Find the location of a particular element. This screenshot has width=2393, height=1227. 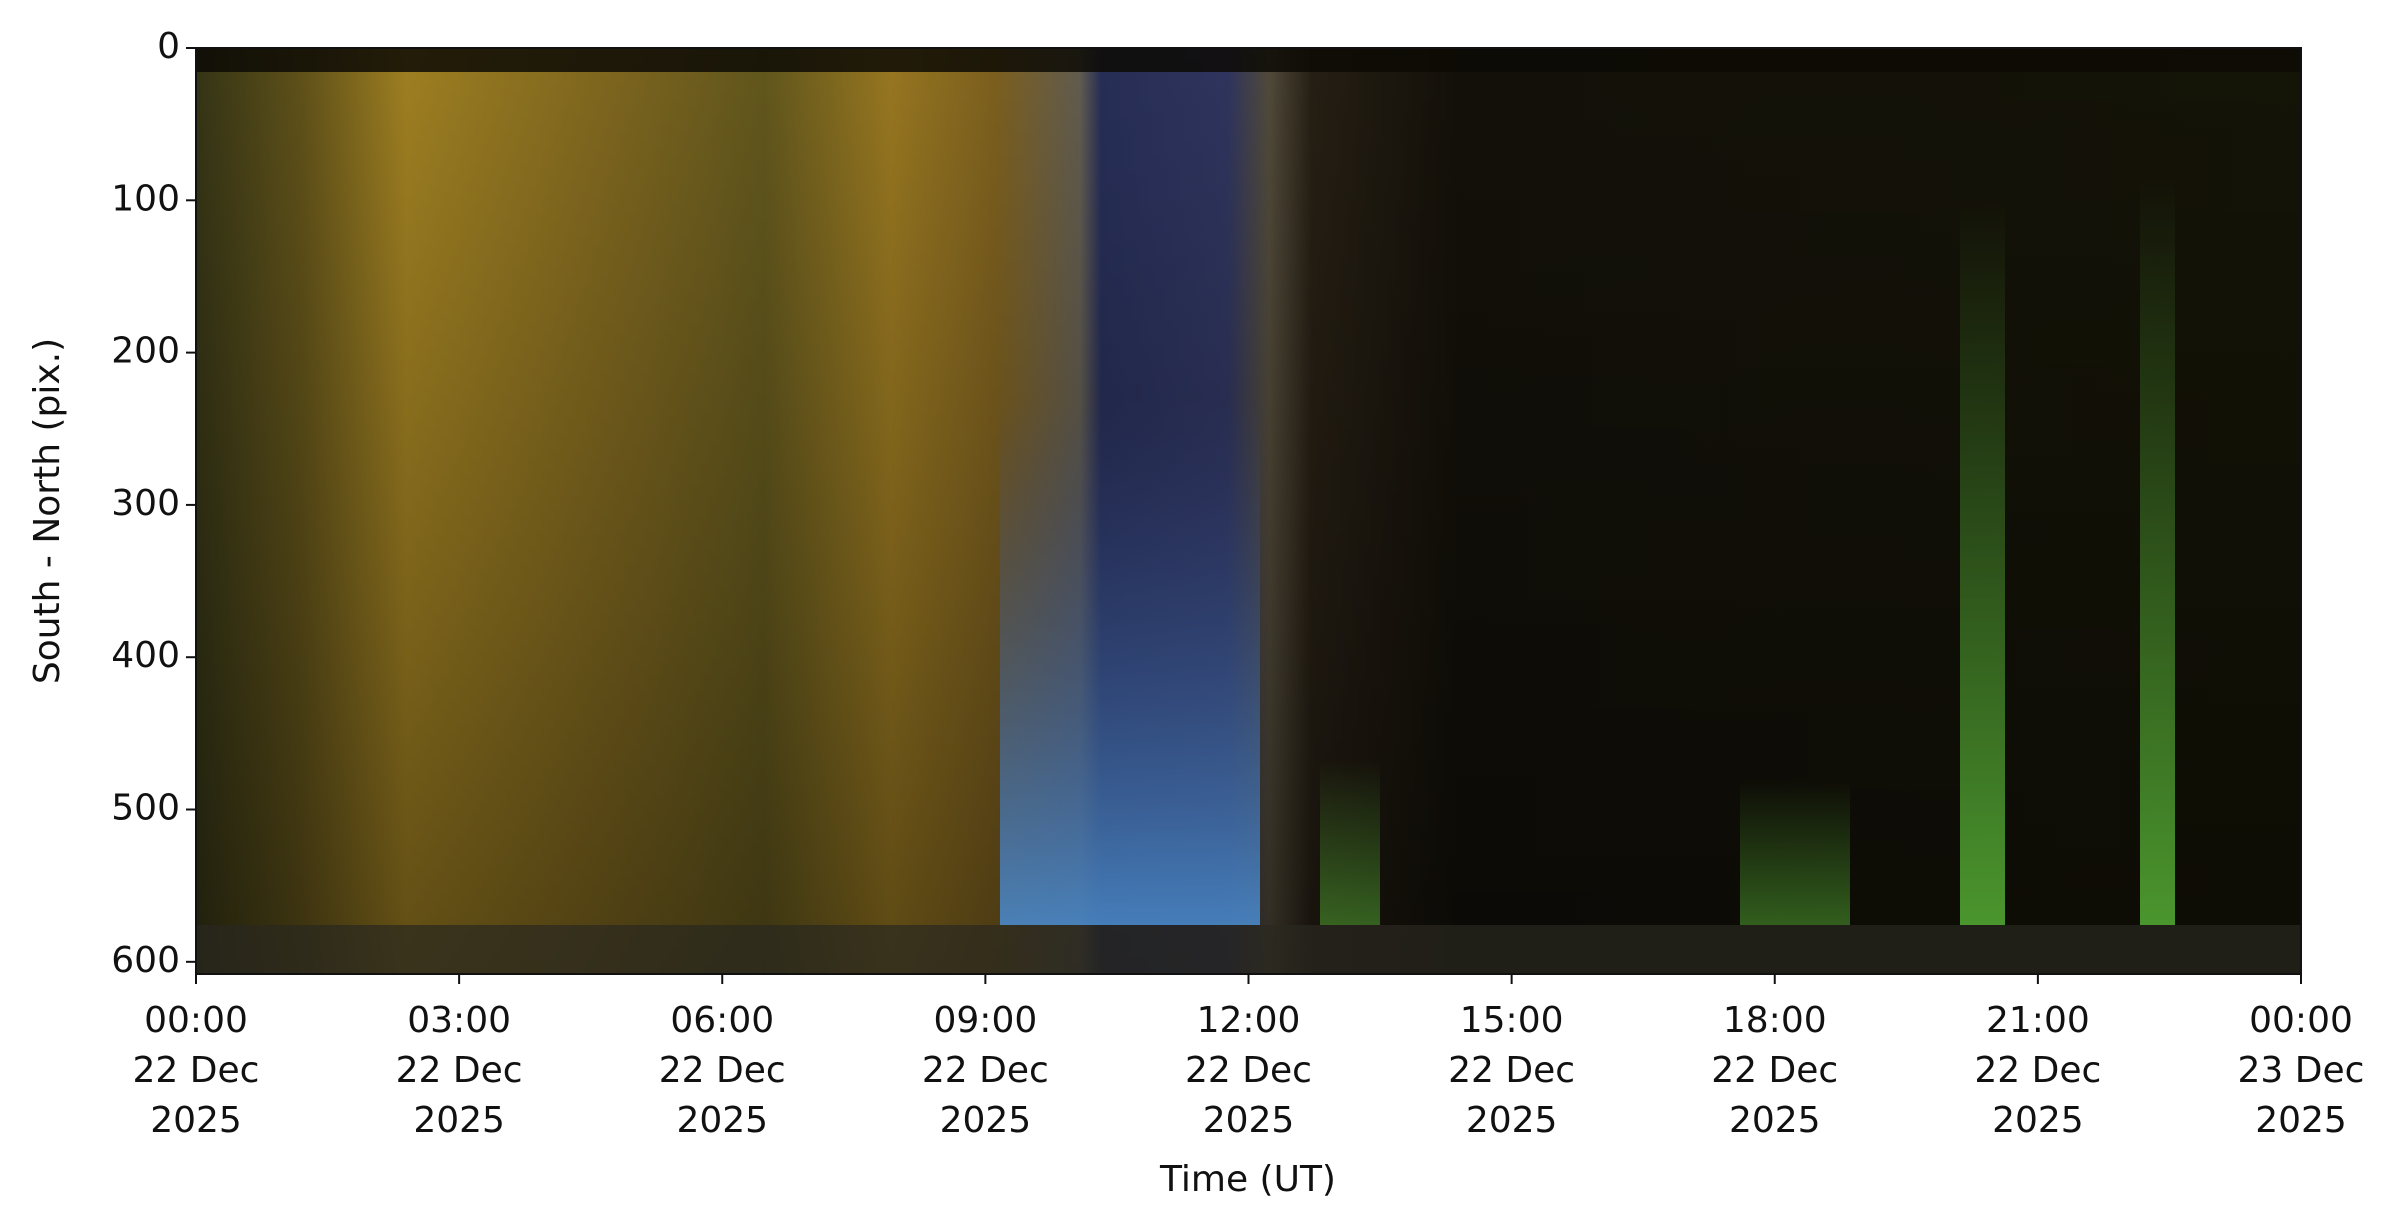

y-axis-label: South - North (pix.) is located at coordinates (47, 511).